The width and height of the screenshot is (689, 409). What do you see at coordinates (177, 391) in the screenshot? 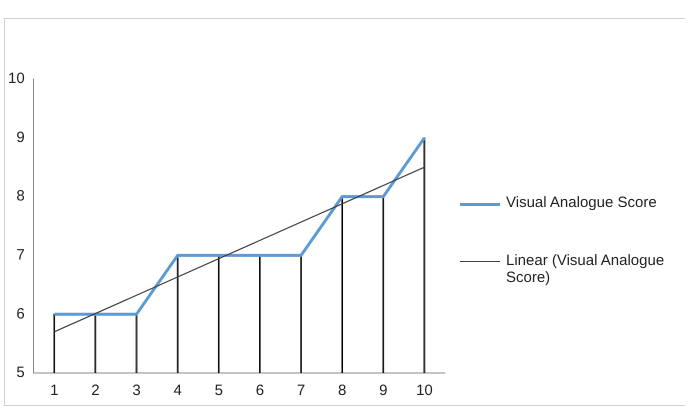
I see `x-tick-label: 4` at bounding box center [177, 391].